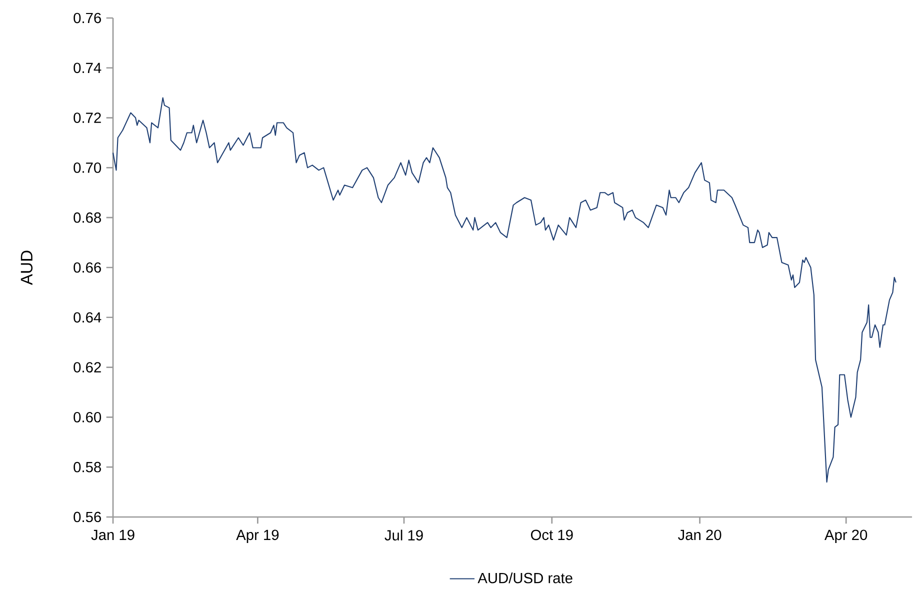  What do you see at coordinates (87, 517) in the screenshot?
I see `y-tick-label: 0.56` at bounding box center [87, 517].